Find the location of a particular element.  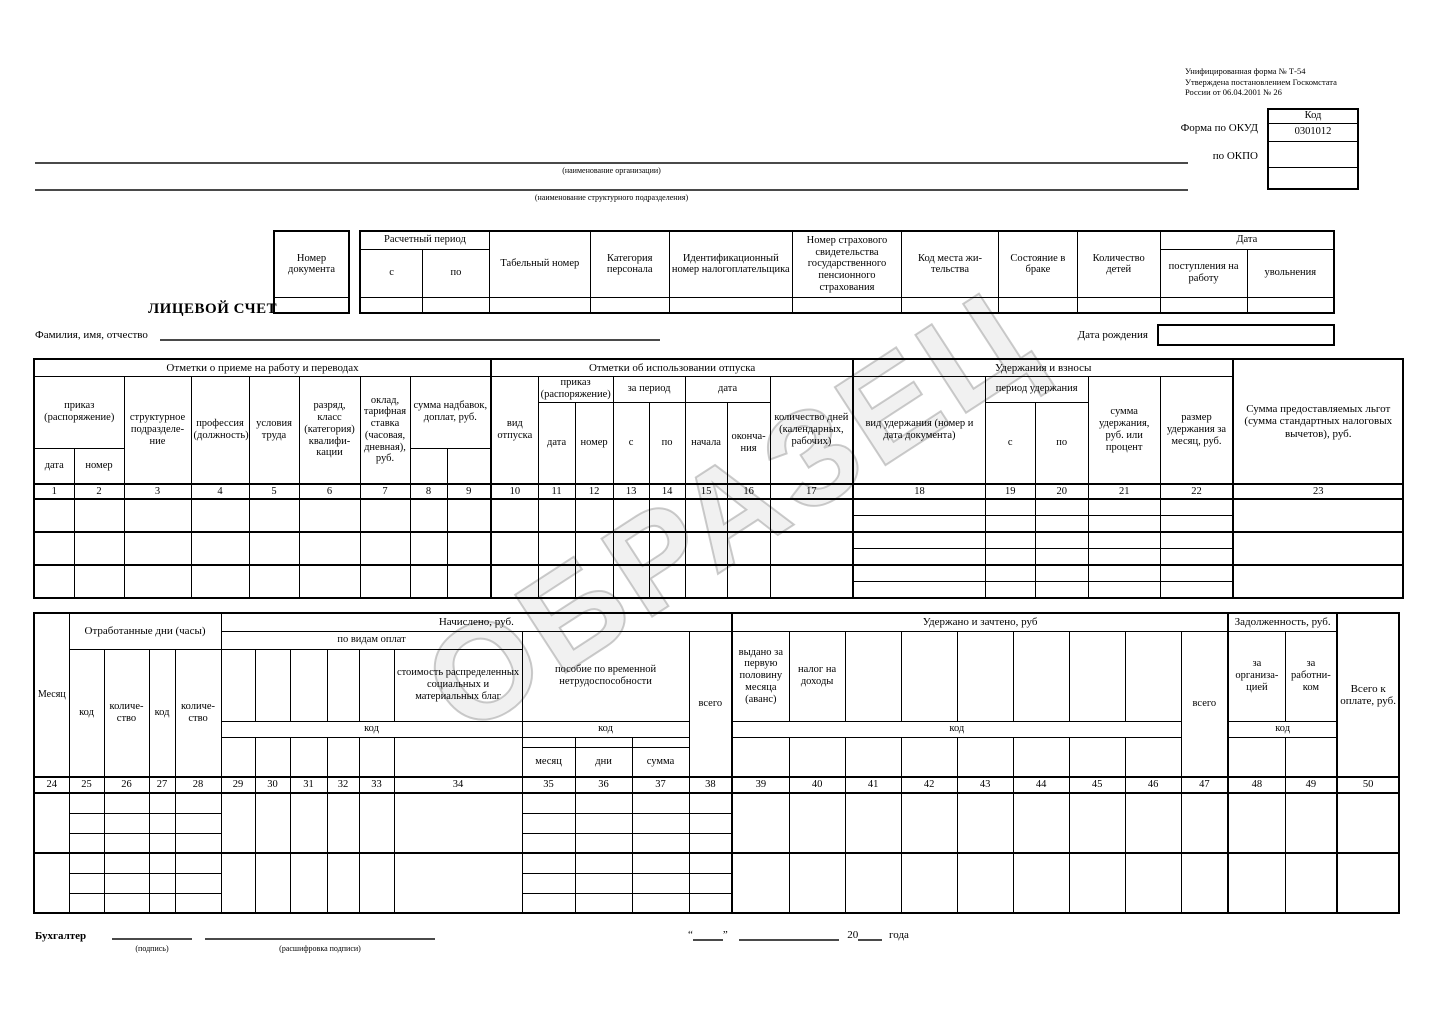

year-prefix: 20 is located at coordinates (853, 935).